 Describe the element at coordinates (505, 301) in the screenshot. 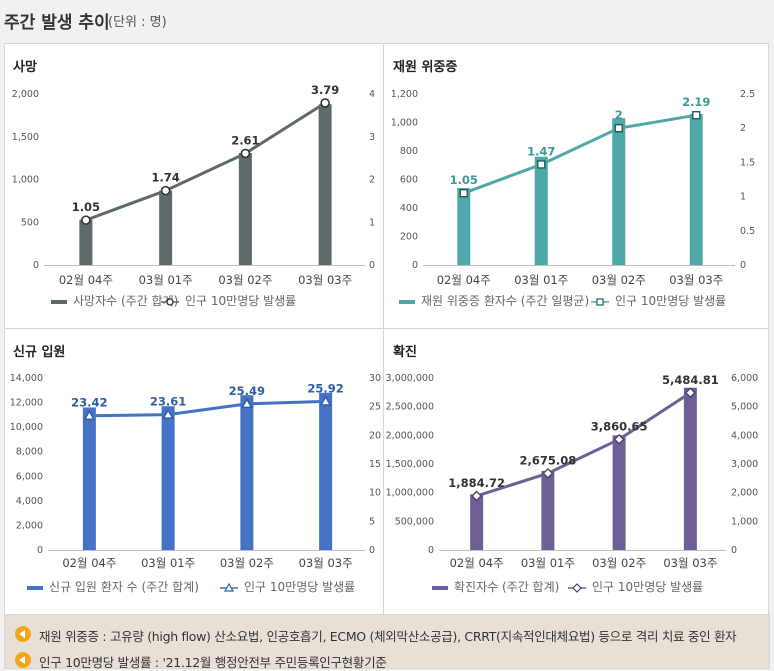

I see `legend-bar-label: 재원 위중증 환자수 (주간 일평균)` at that location.